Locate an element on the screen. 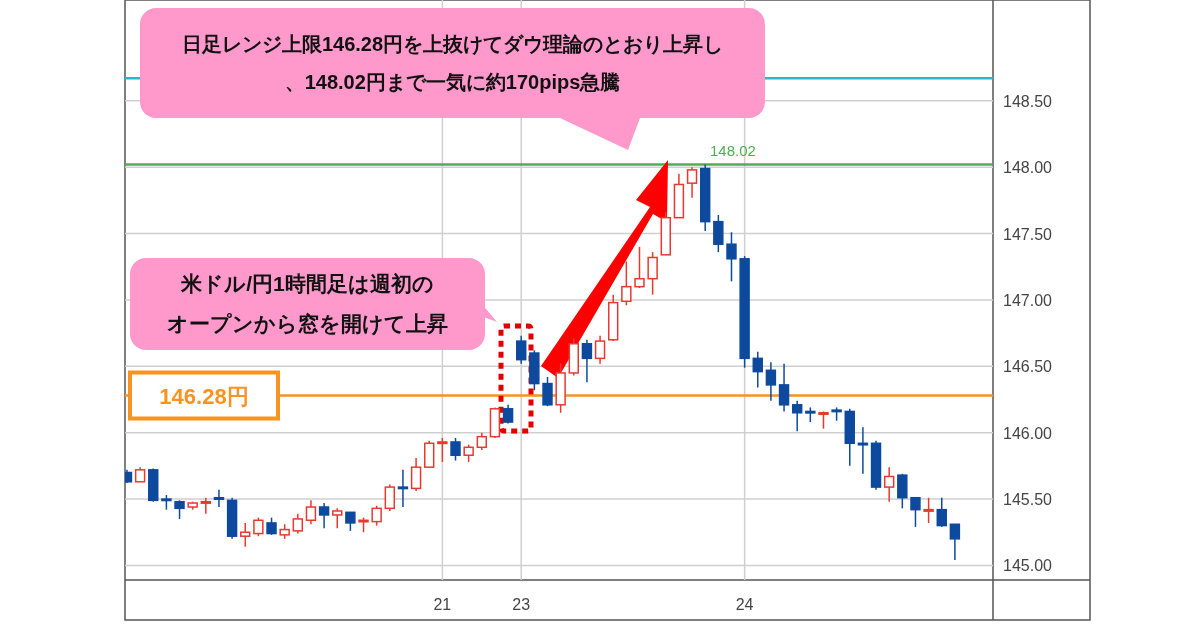 Image resolution: width=1200 pixels, height=630 pixels. annotation: 日足レンジ上限146.28円を上抜けてダウ理論のとおり上昇し、148.02円まで一気に約170pips急騰 is located at coordinates (452, 63).